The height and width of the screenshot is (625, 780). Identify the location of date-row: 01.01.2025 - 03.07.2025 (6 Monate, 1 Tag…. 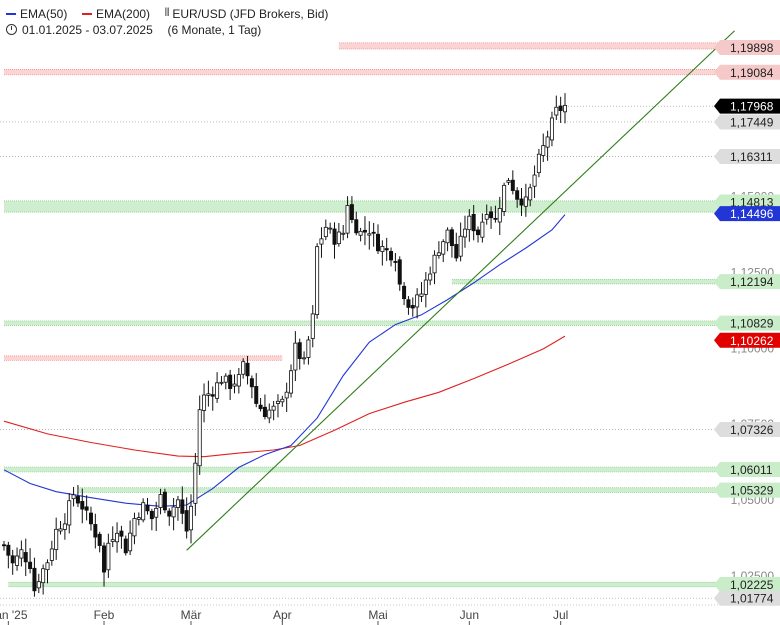
(133, 29).